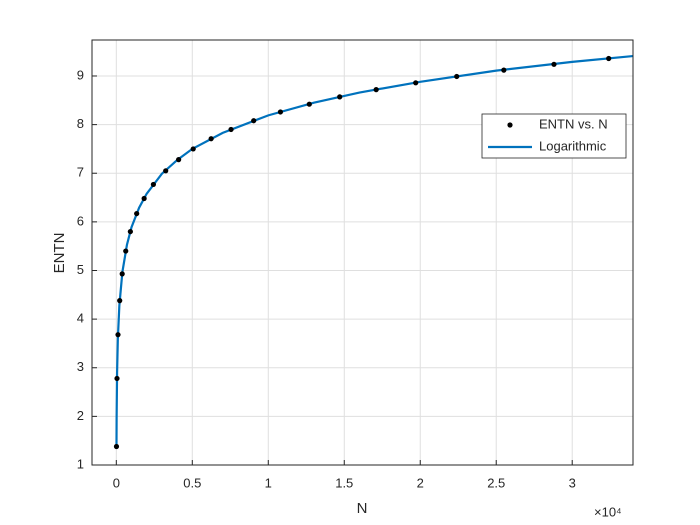  What do you see at coordinates (572, 482) in the screenshot?
I see `x-tick-label: 3` at bounding box center [572, 482].